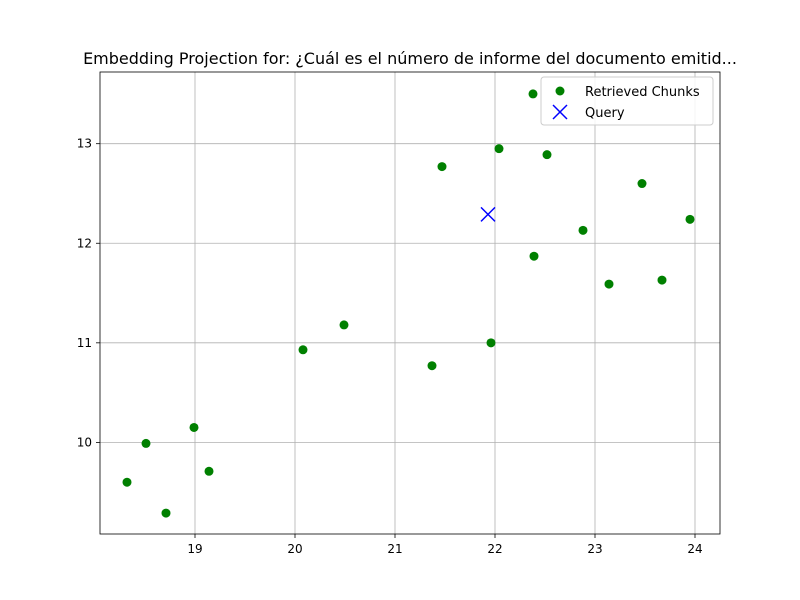 This screenshot has width=800, height=600. I want to click on x-tick-label: 24, so click(694, 549).